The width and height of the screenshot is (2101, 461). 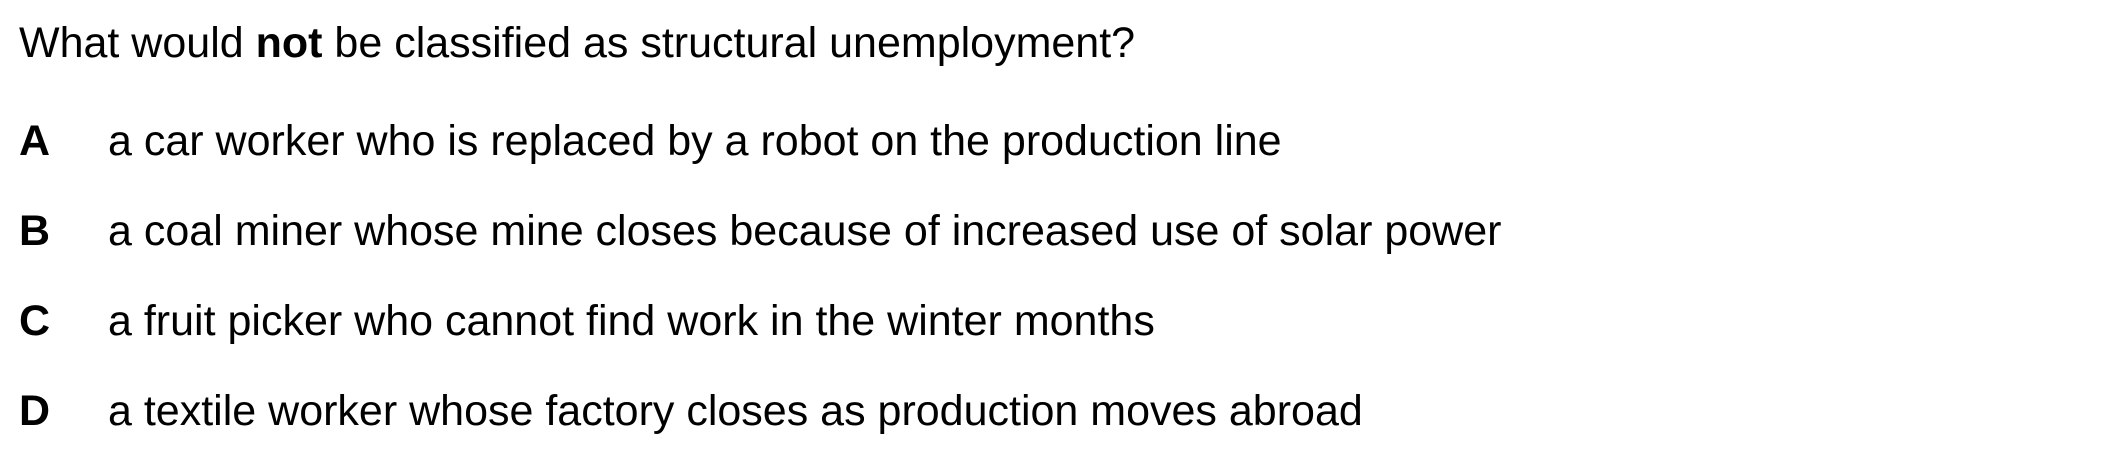 What do you see at coordinates (35, 231) in the screenshot?
I see `option-b-letter: B` at bounding box center [35, 231].